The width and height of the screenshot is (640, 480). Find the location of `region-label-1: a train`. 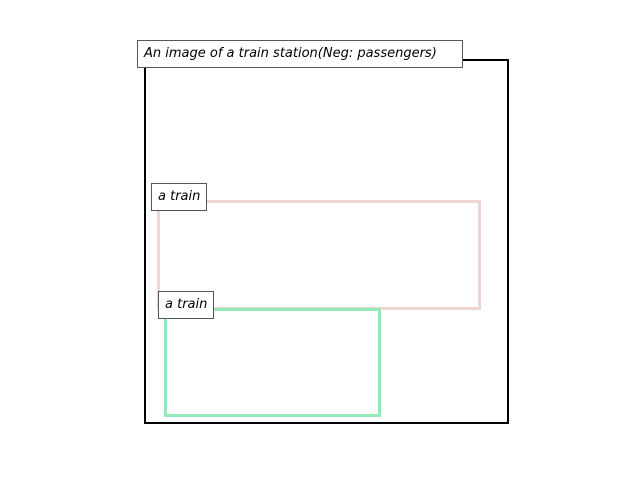

region-label-1: a train is located at coordinates (179, 197).